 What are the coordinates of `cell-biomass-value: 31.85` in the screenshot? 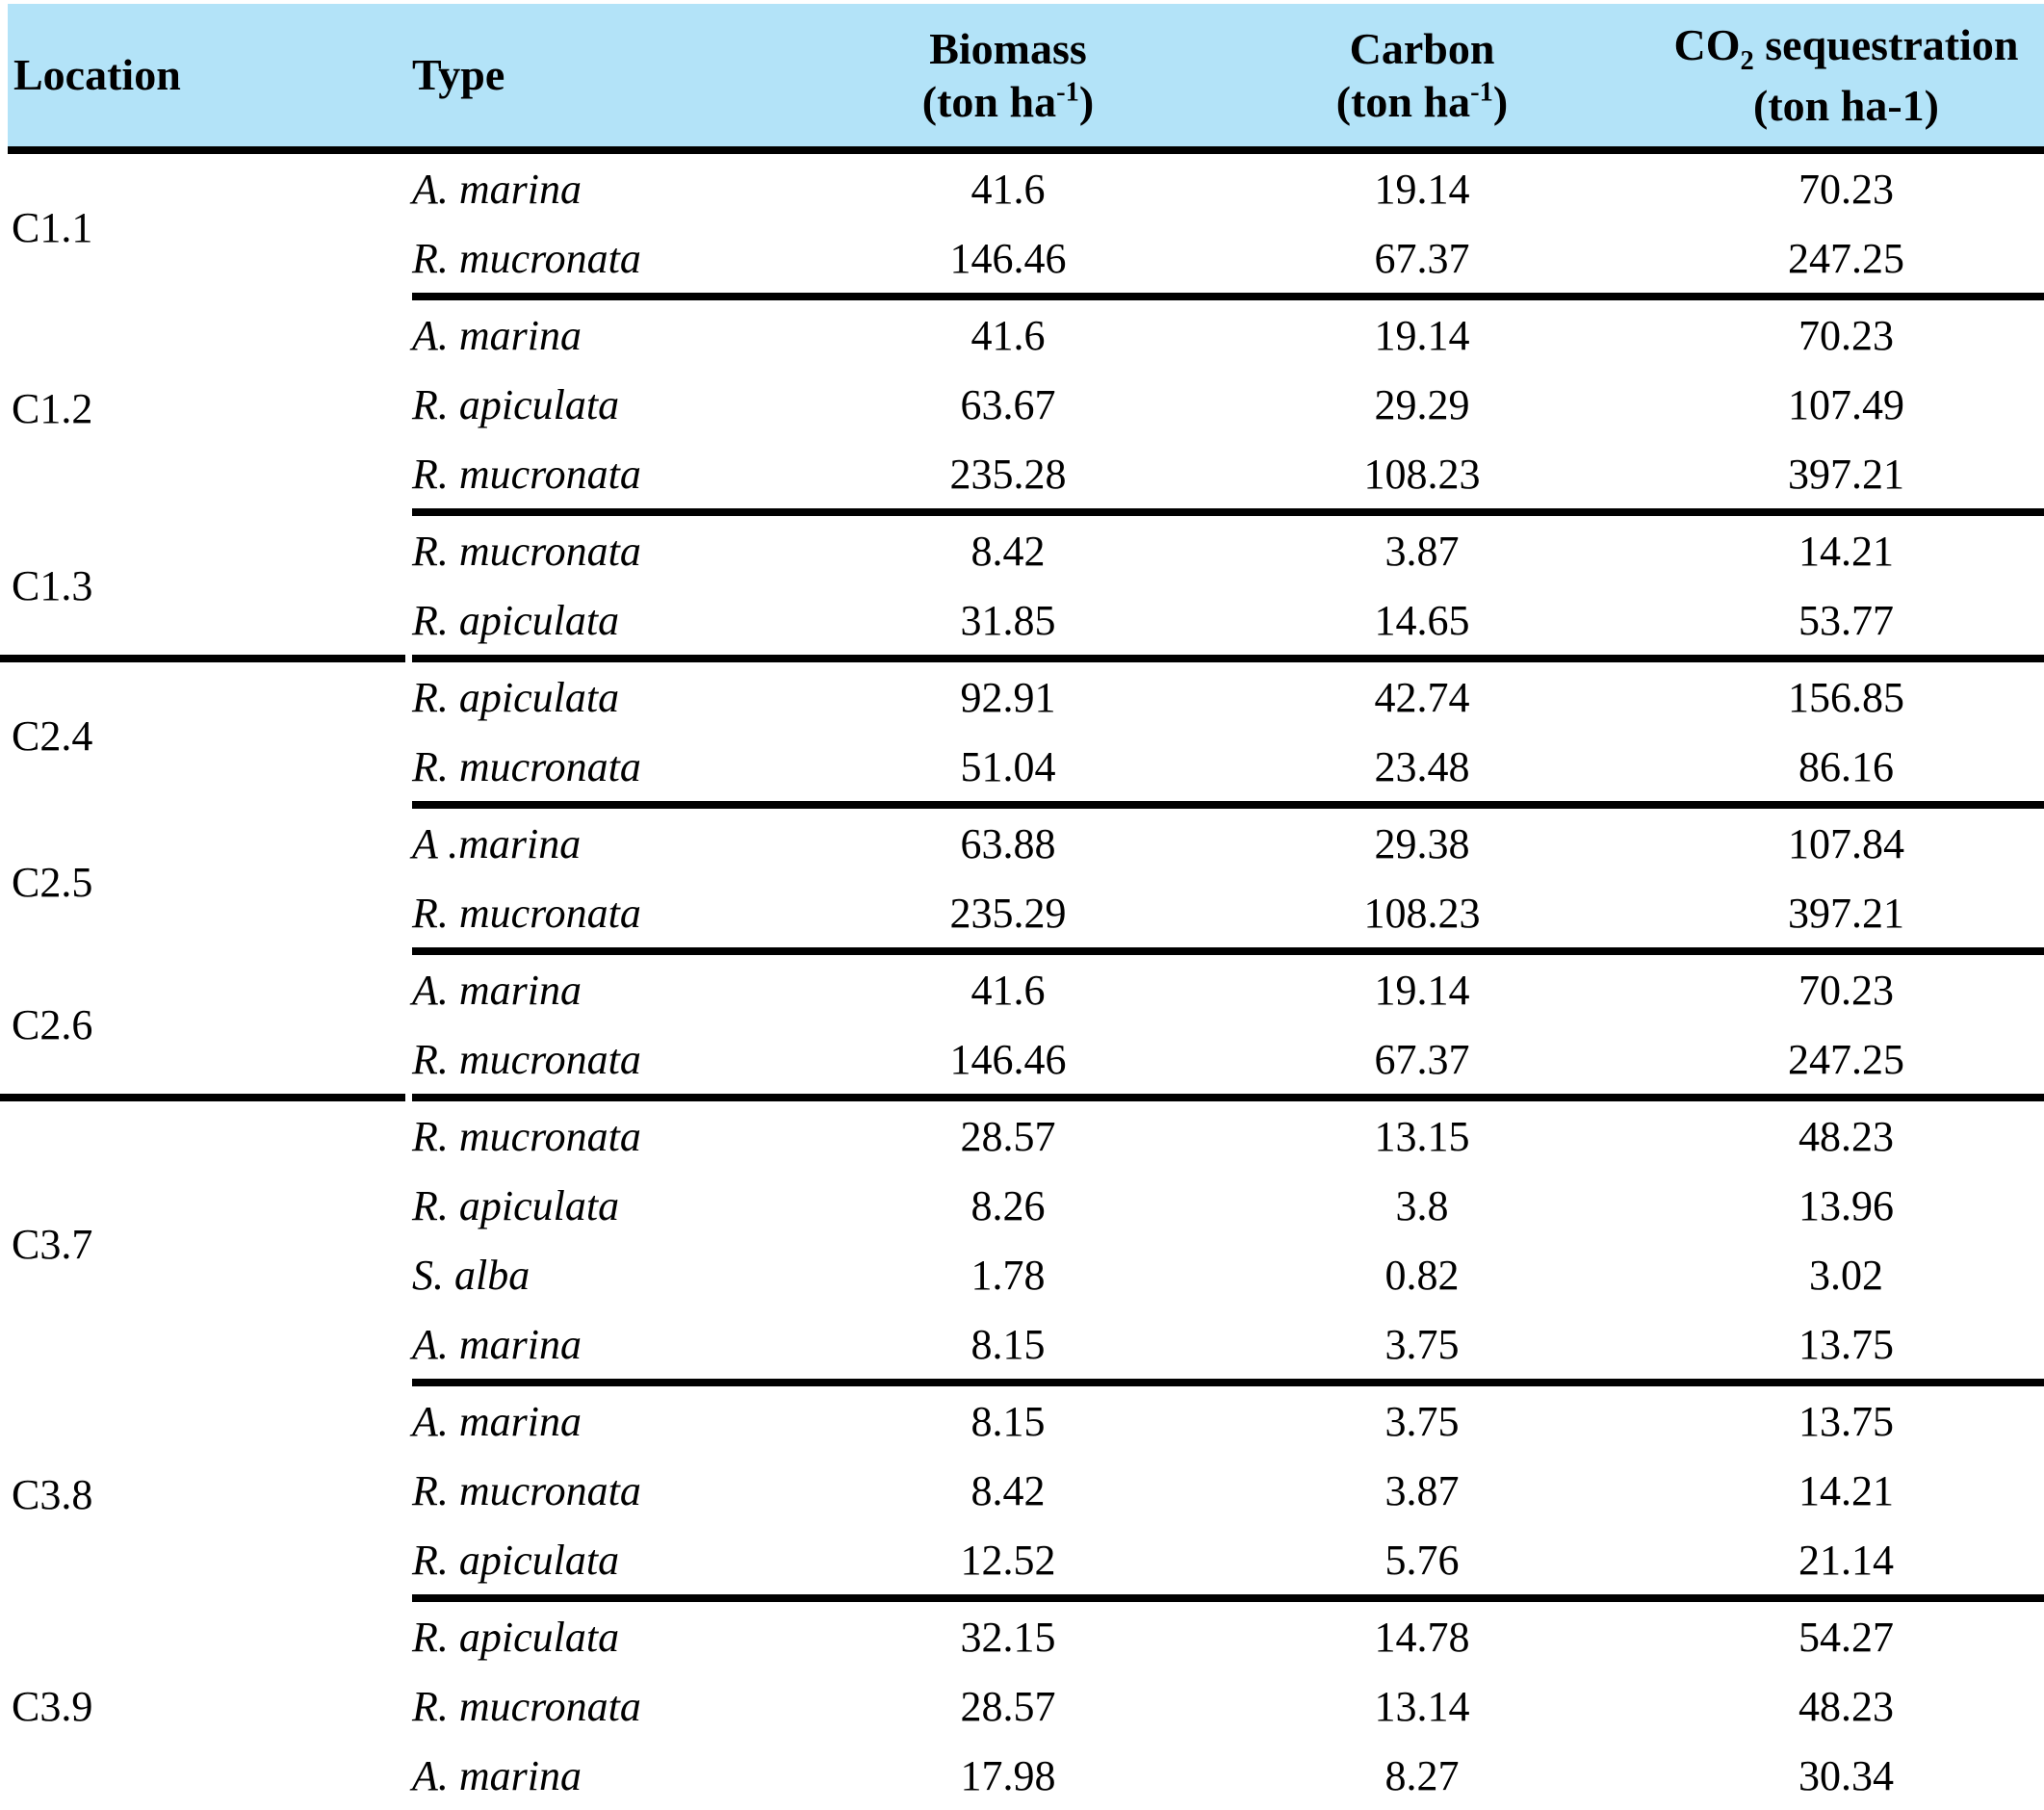 It's located at (1008, 620).